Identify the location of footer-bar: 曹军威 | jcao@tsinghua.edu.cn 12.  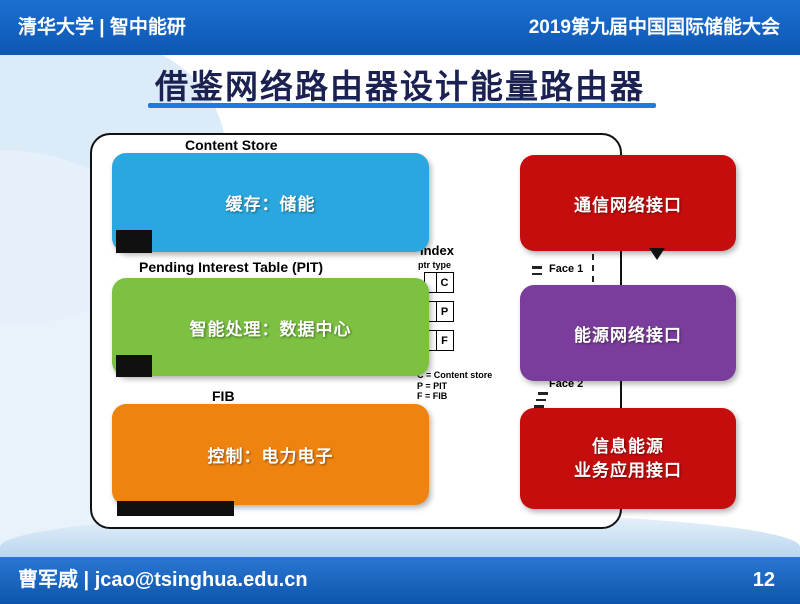
(400, 580).